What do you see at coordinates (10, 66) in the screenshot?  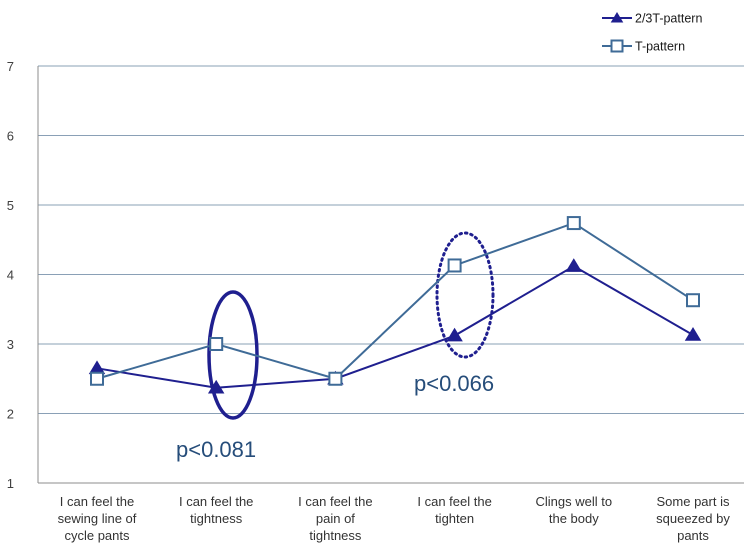 I see `y-tick-label: 7` at bounding box center [10, 66].